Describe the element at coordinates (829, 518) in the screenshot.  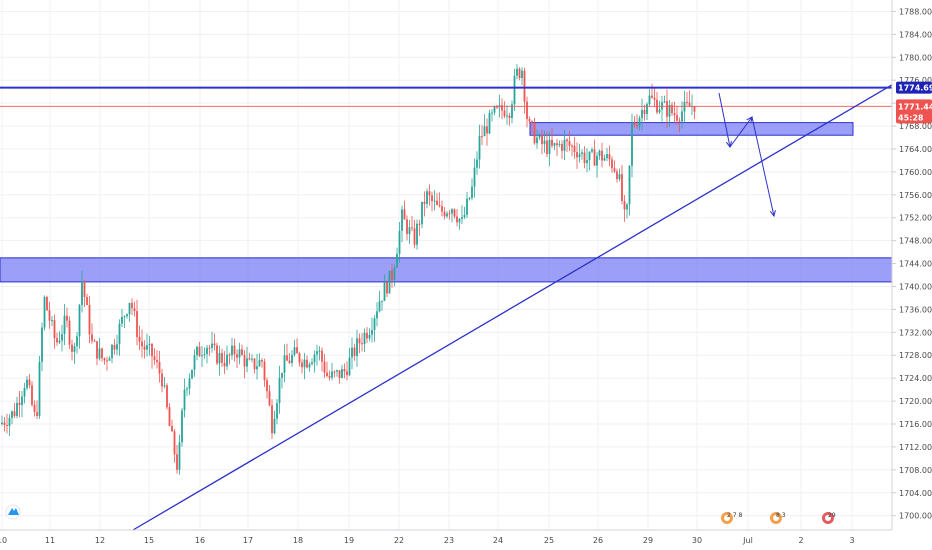
I see `event-flag-3: 29` at that location.